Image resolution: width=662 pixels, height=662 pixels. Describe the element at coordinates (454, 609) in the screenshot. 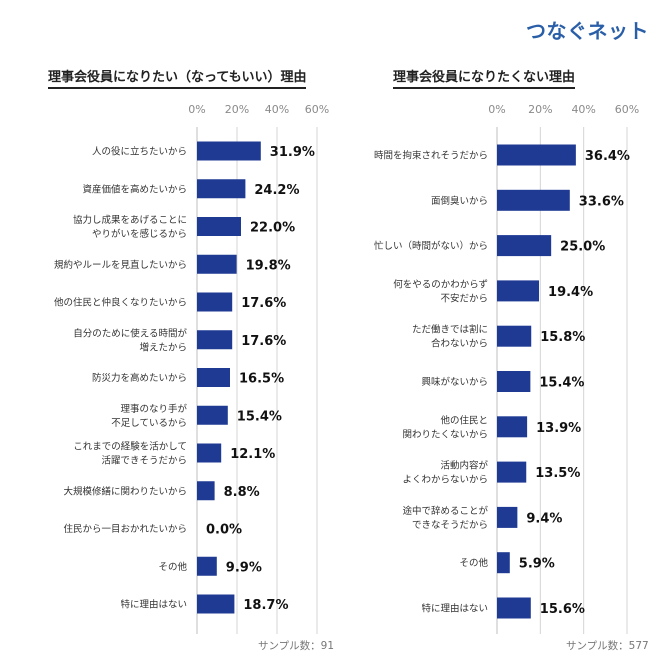

I see `right-category-label: 特に理由はない` at that location.